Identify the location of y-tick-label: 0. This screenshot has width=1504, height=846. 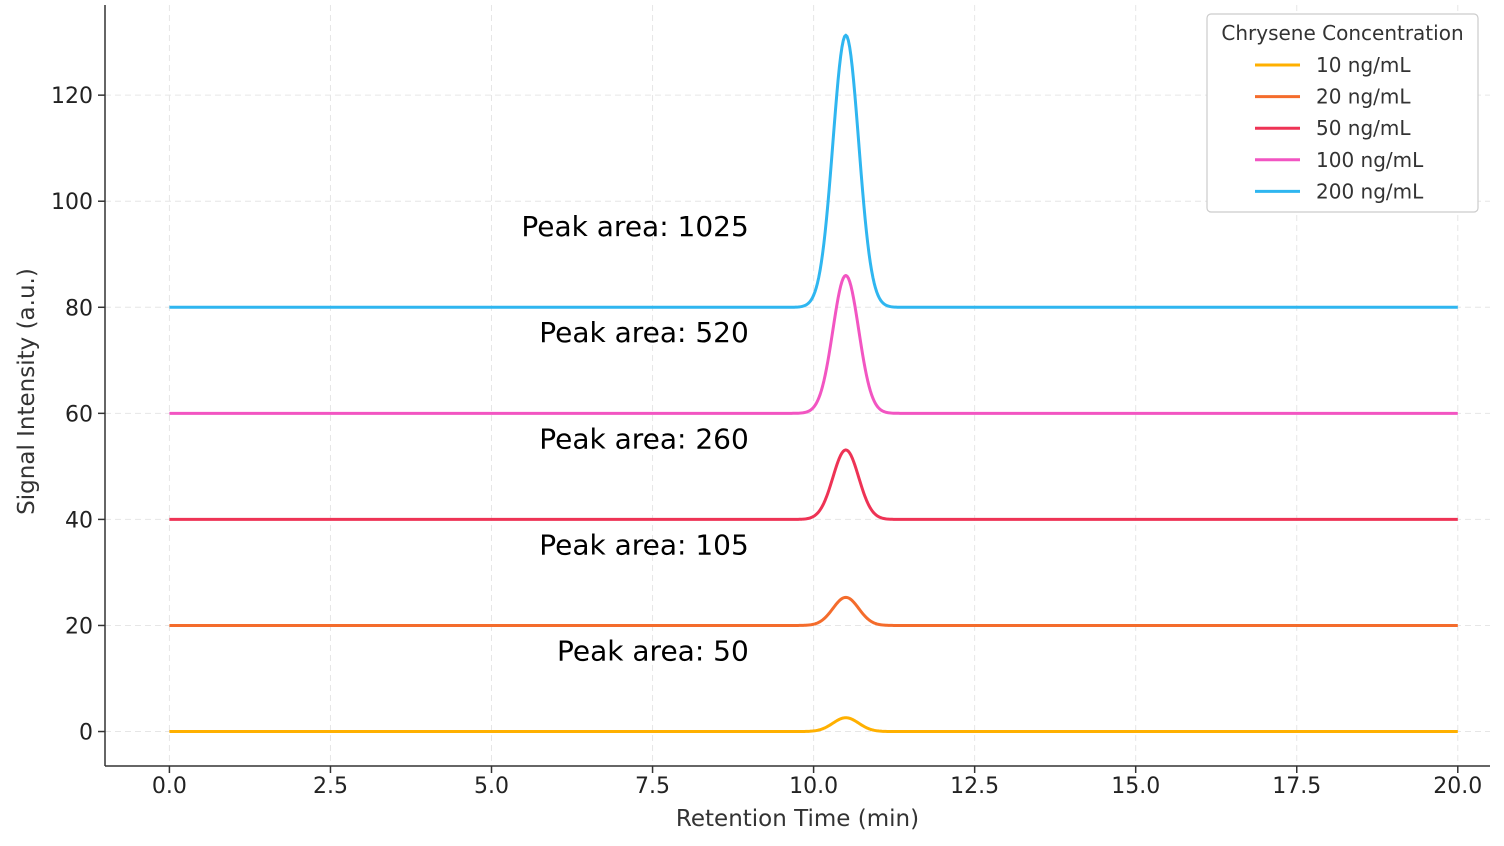
(86, 733).